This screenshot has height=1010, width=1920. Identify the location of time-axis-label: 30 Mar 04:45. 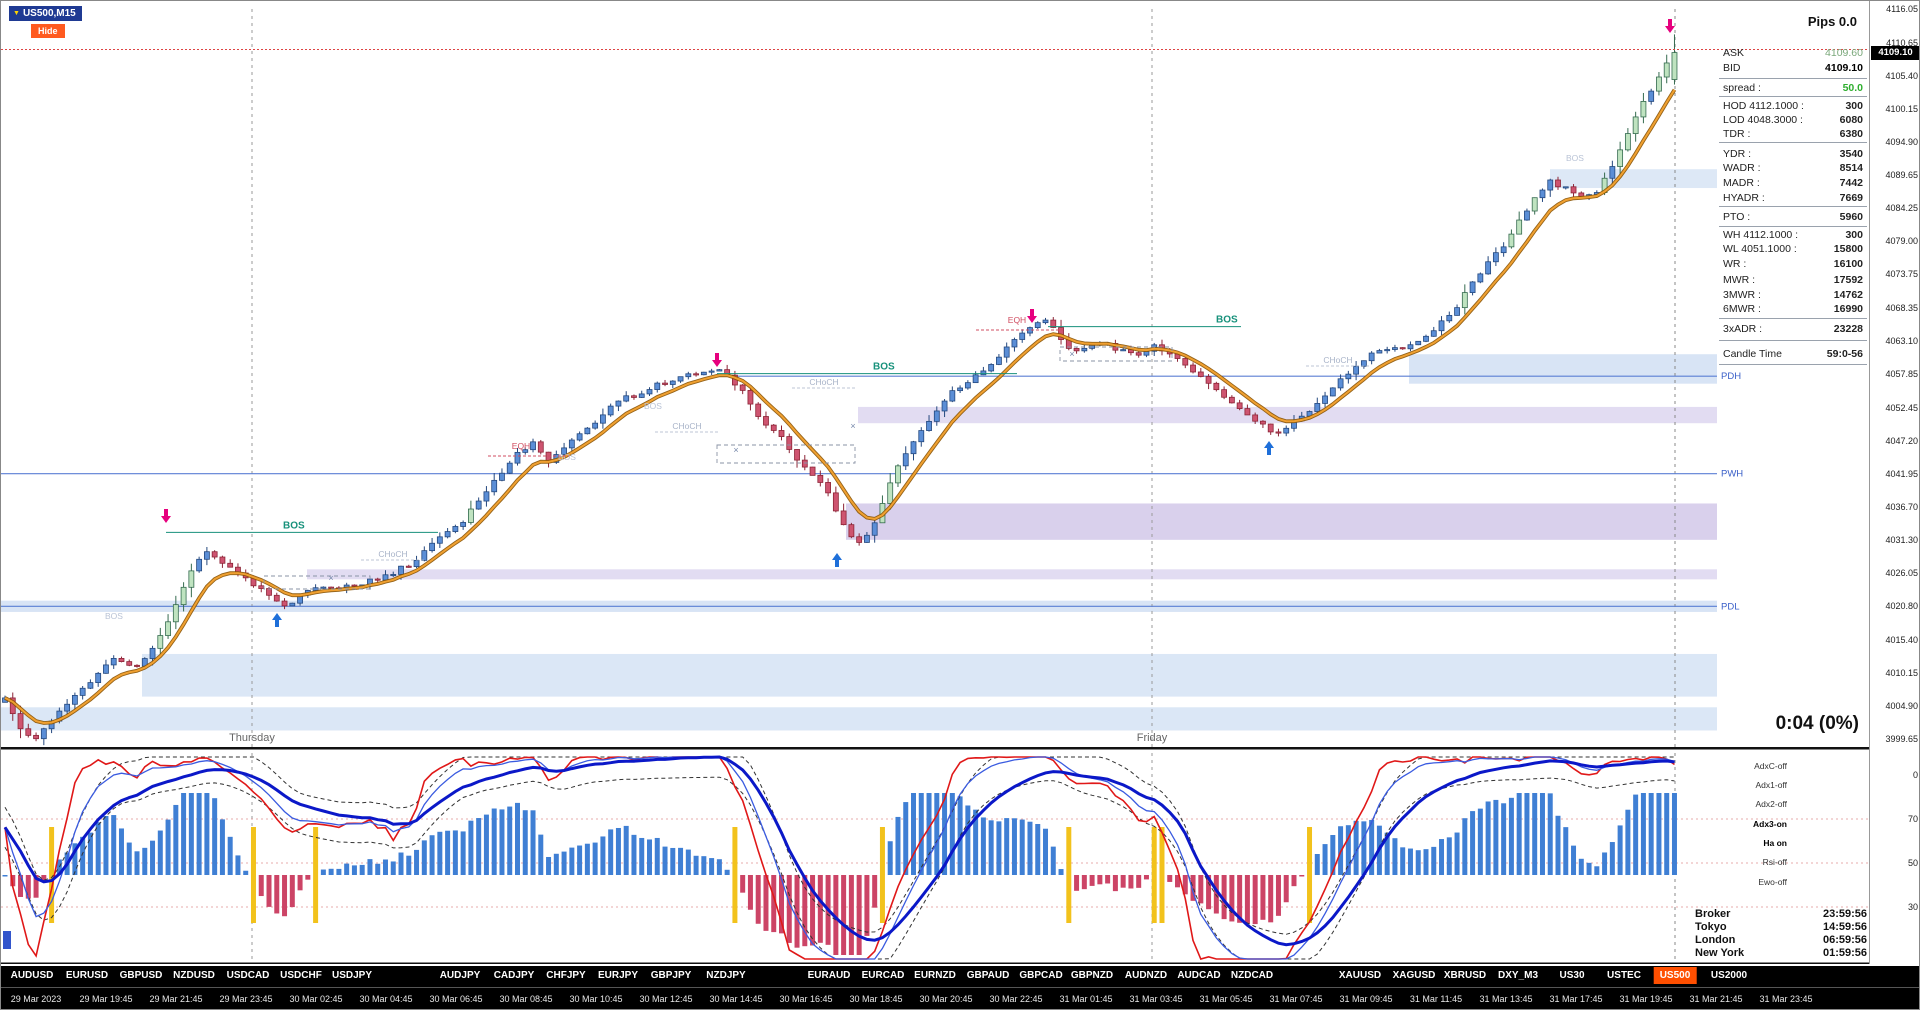
(386, 999).